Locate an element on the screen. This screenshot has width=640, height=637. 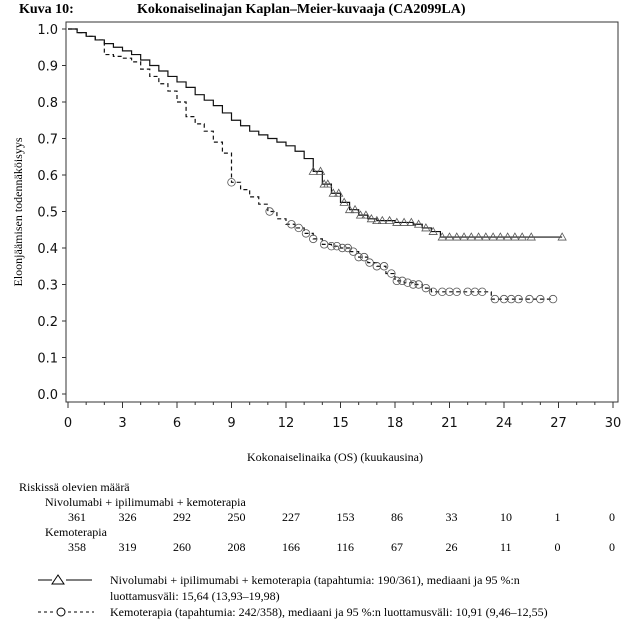
risk-group-label: Kemoterapia is located at coordinates (76, 532).